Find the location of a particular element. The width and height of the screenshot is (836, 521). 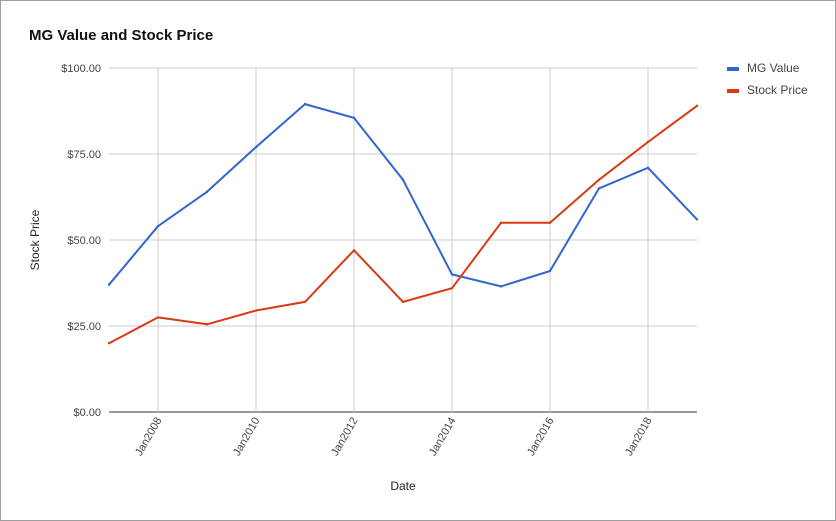

chart-title: MG Value and Stock Price is located at coordinates (121, 35).